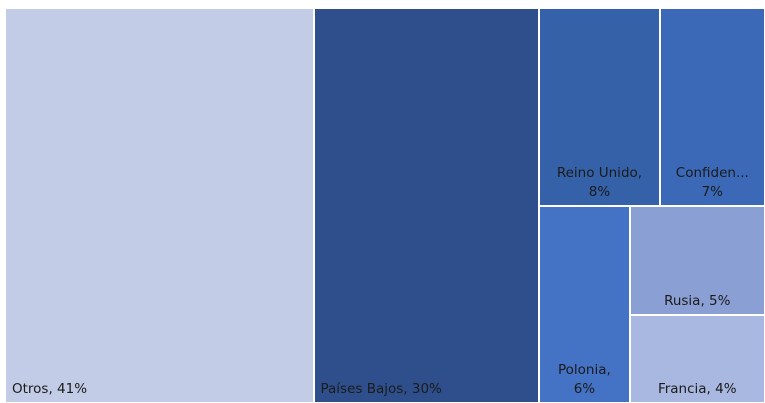 This screenshot has width=765, height=403. What do you see at coordinates (381, 389) in the screenshot?
I see `tile-label: Países Bajos, 30%` at bounding box center [381, 389].